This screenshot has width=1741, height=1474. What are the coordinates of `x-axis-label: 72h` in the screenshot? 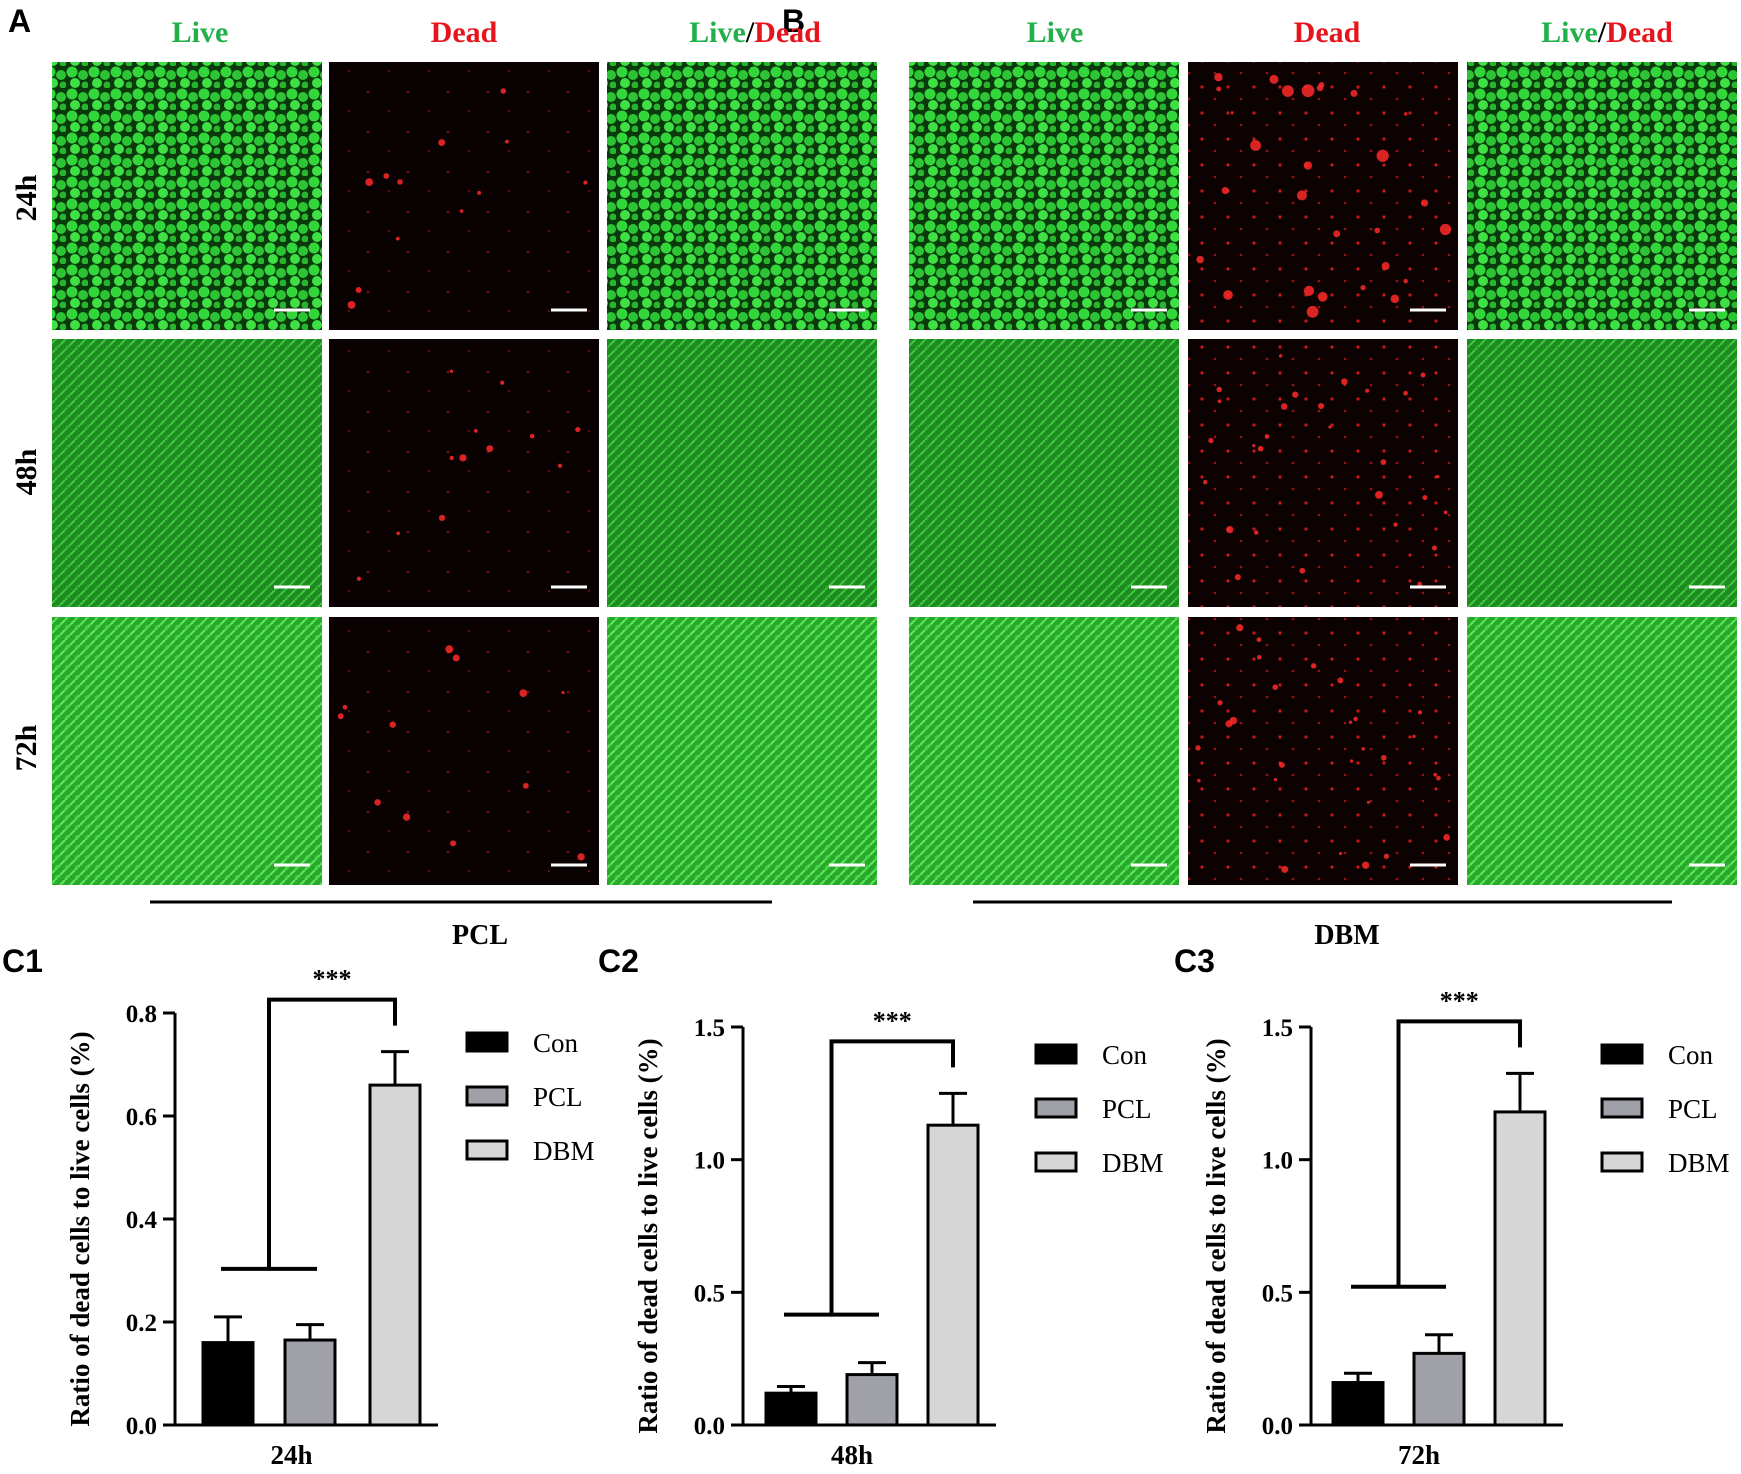 It's located at (1419, 1455).